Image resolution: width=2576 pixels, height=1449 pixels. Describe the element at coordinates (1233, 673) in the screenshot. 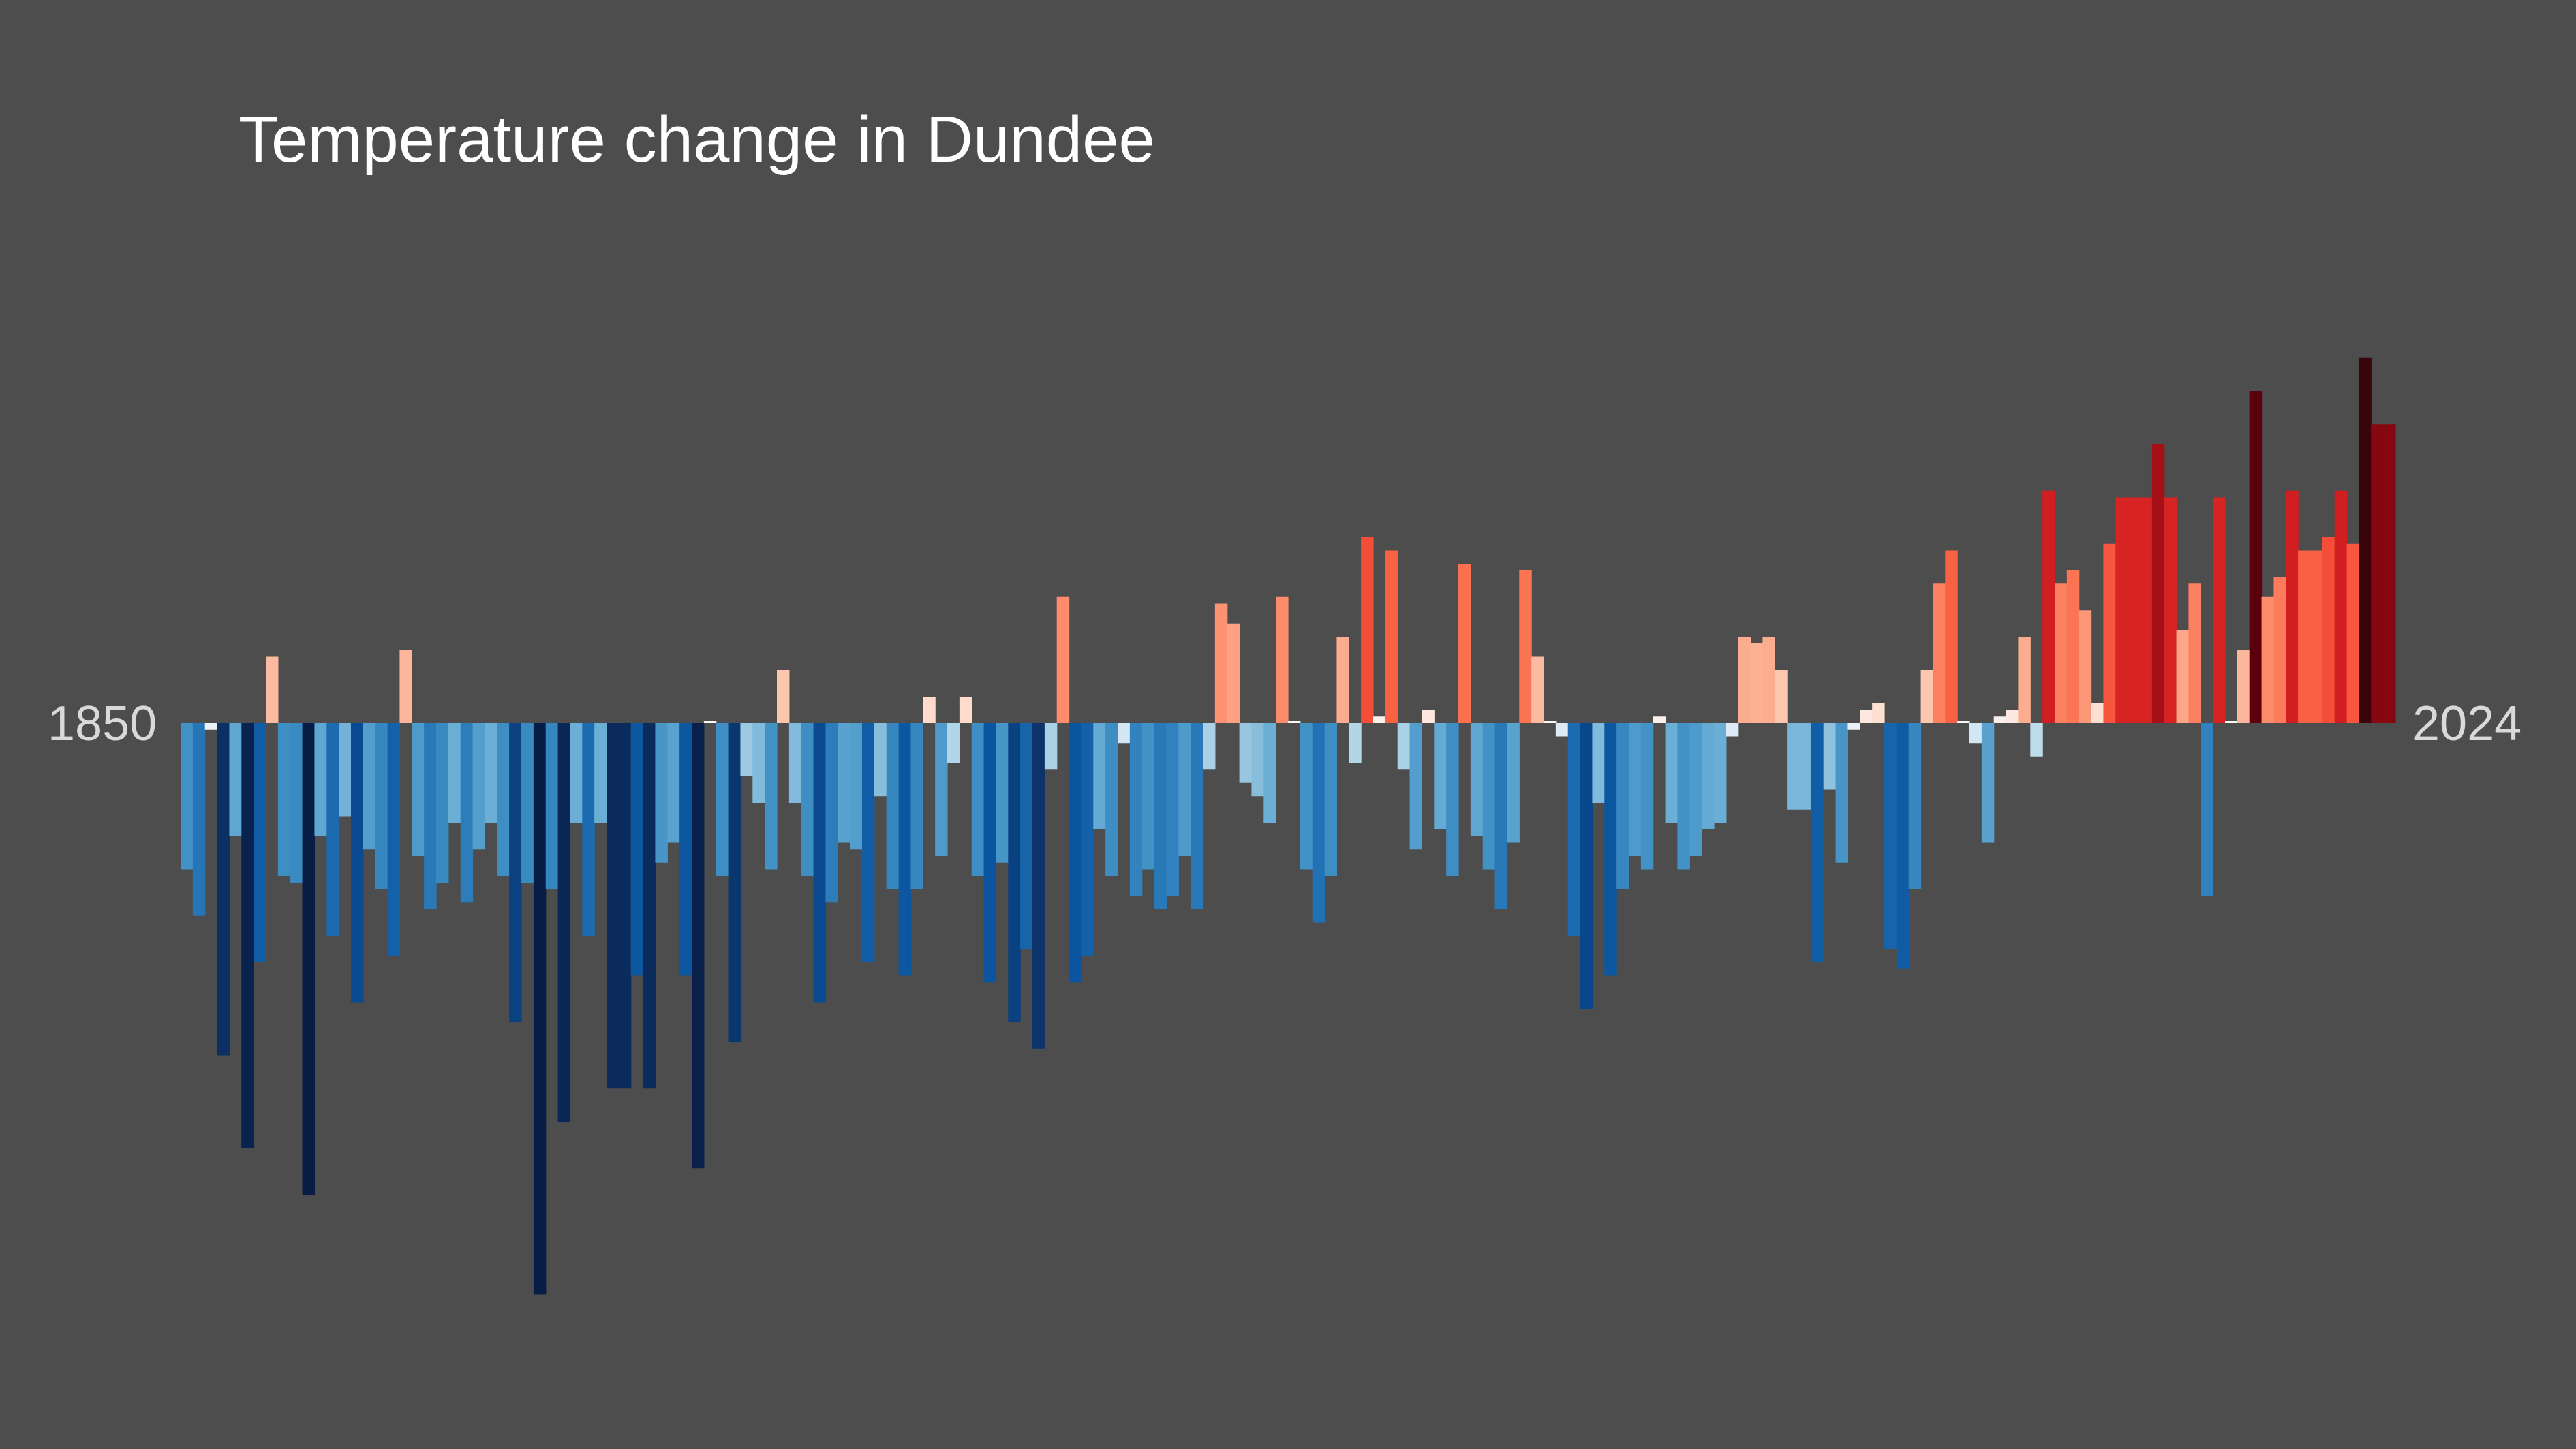

I see `bar-1936` at that location.